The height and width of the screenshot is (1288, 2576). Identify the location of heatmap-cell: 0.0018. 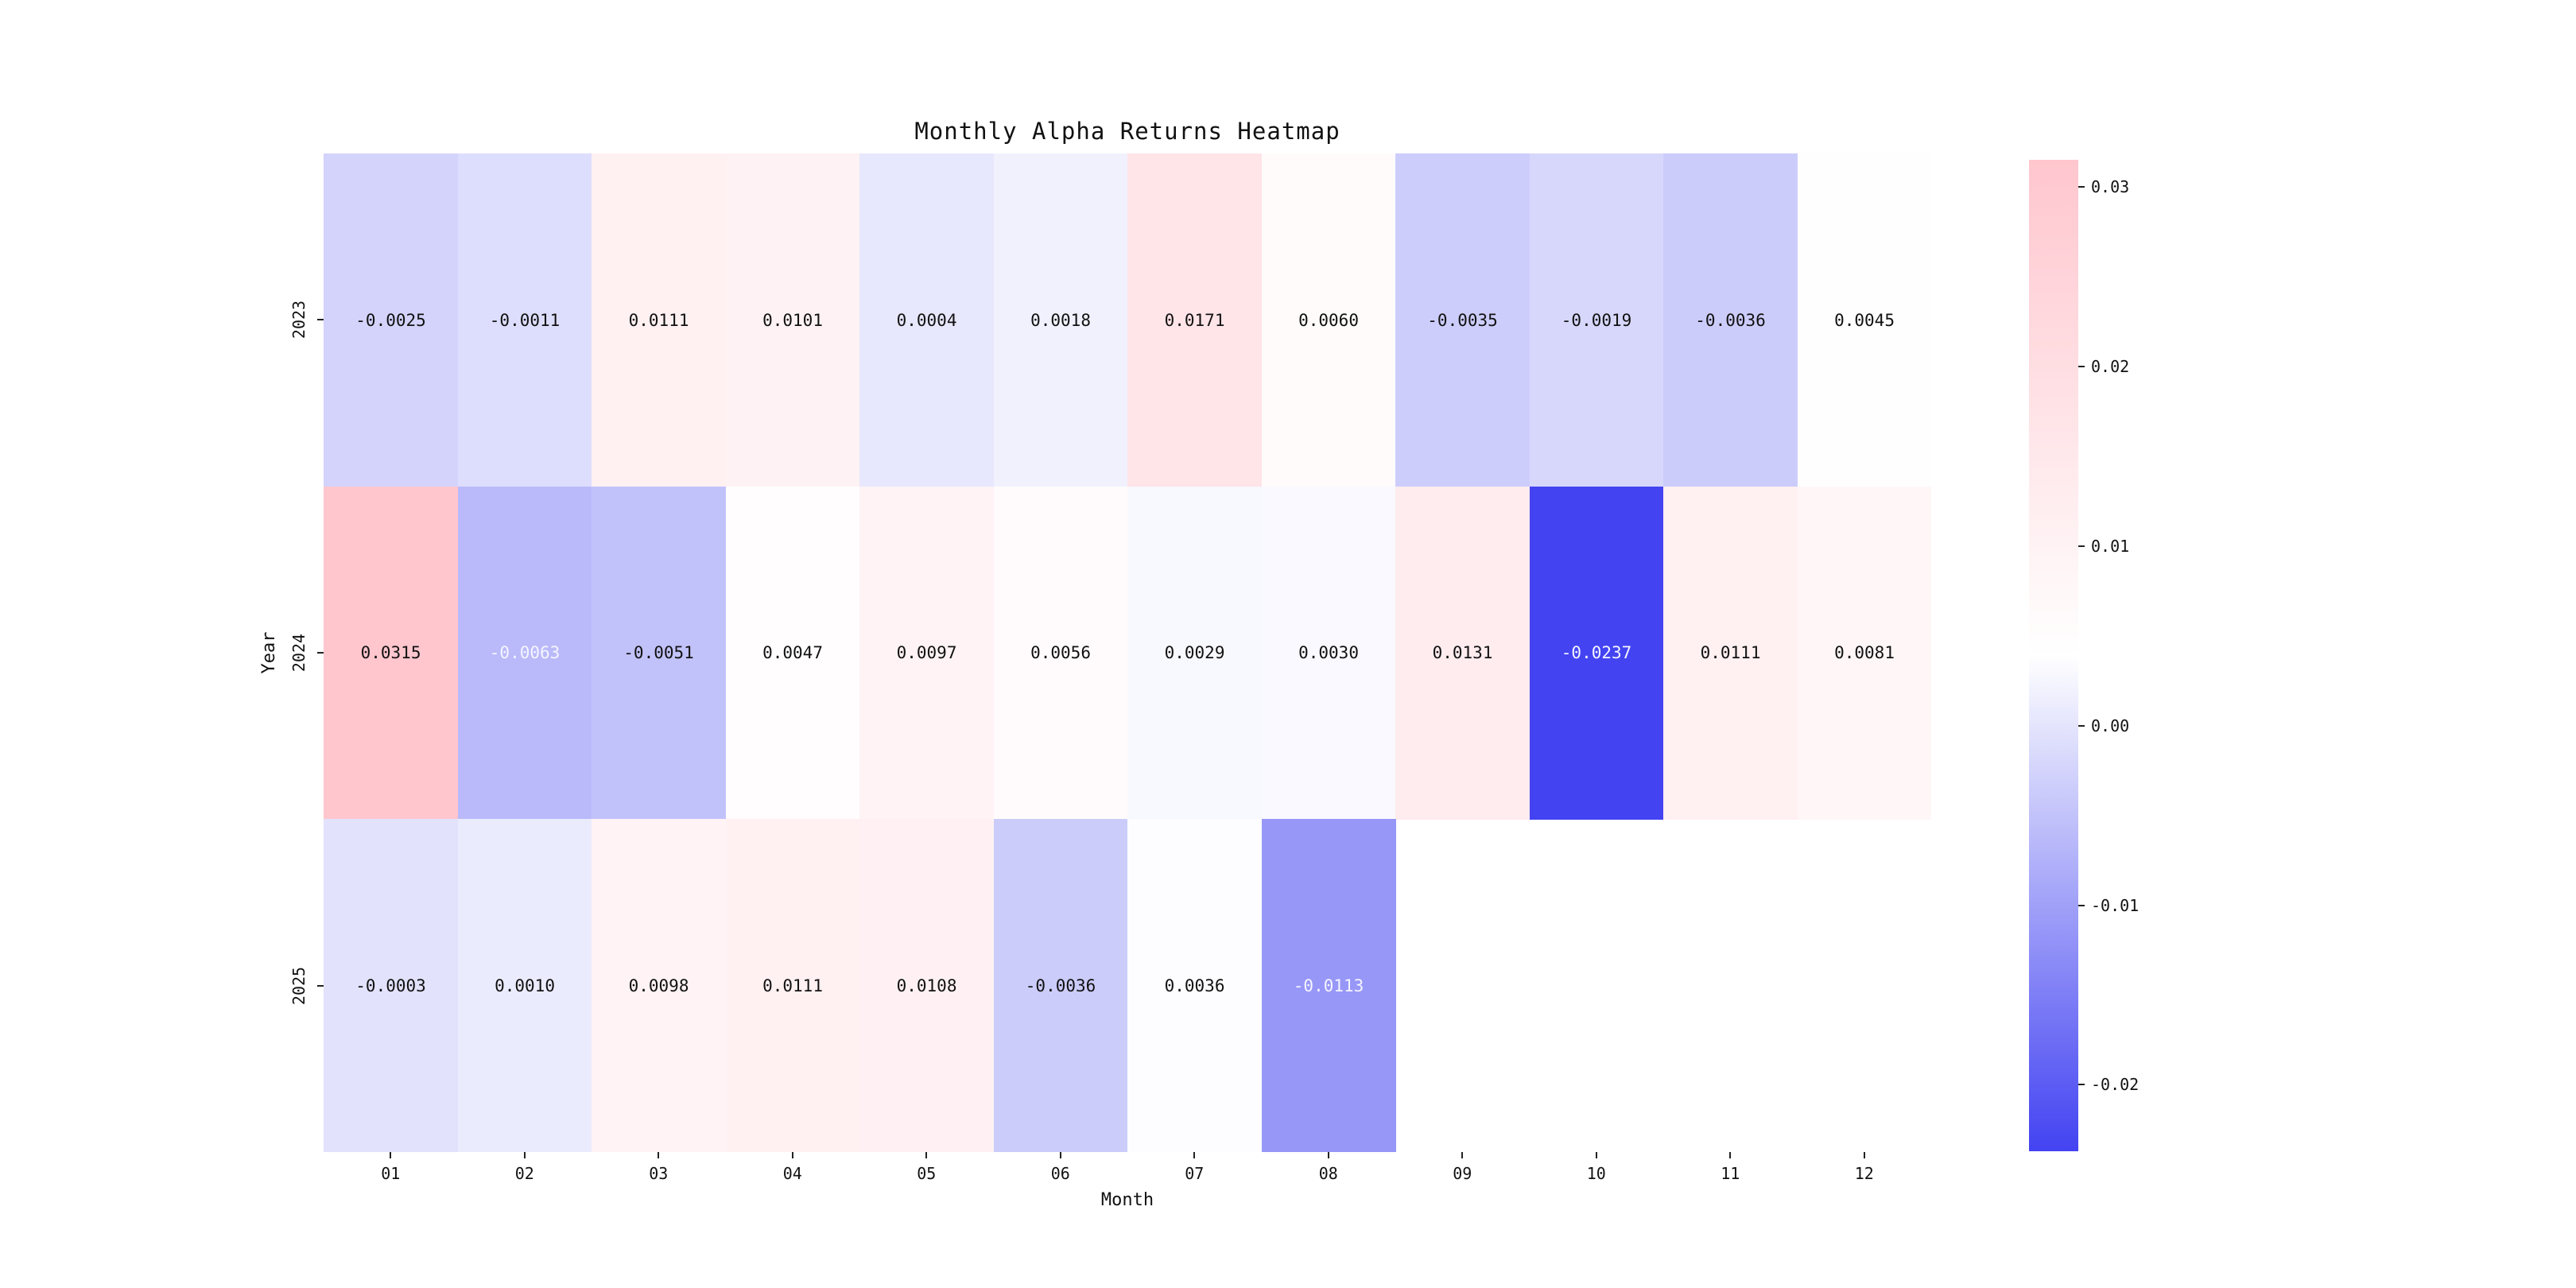
(1060, 320).